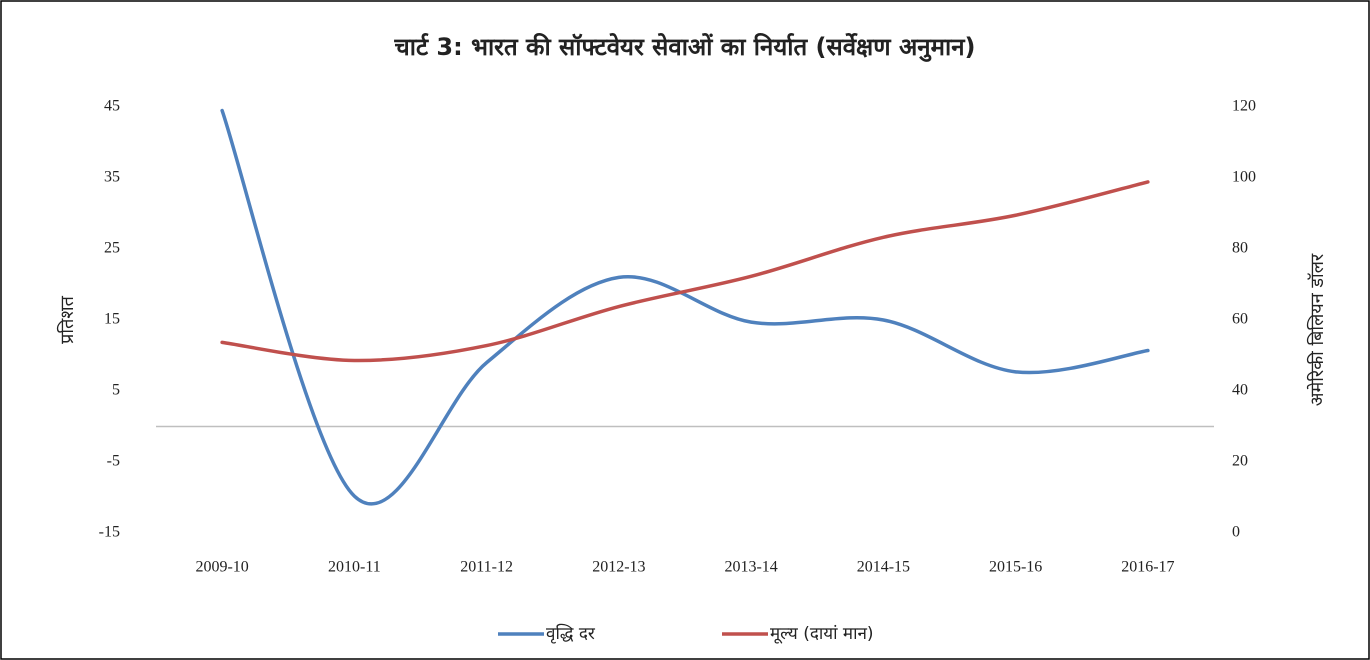 The image size is (1370, 660). Describe the element at coordinates (221, 567) in the screenshot. I see `x-tick-label: 2009-10` at that location.